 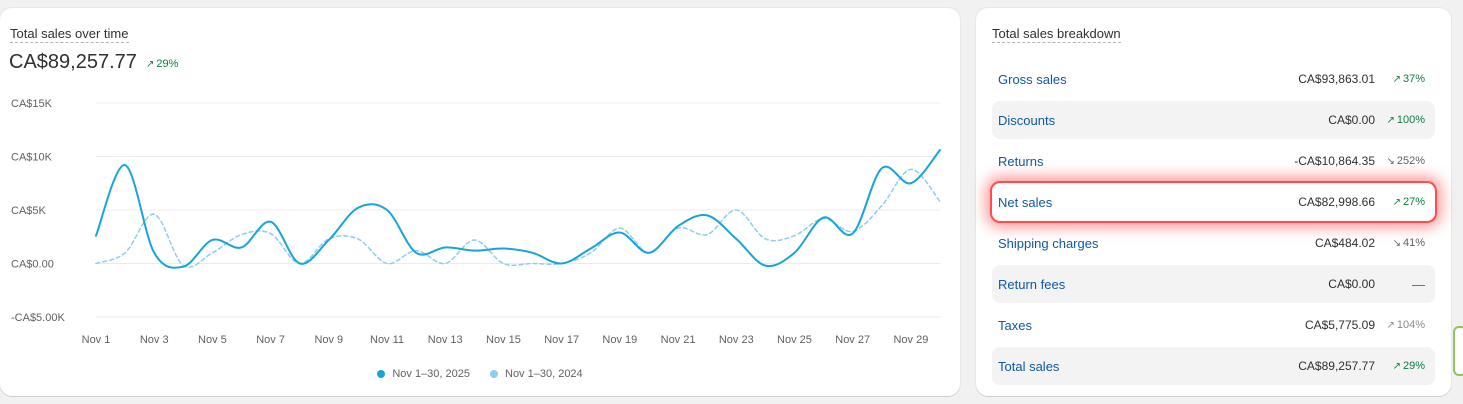 I want to click on total-sales-row-delta: ↗ 29%, so click(x=1403, y=366).